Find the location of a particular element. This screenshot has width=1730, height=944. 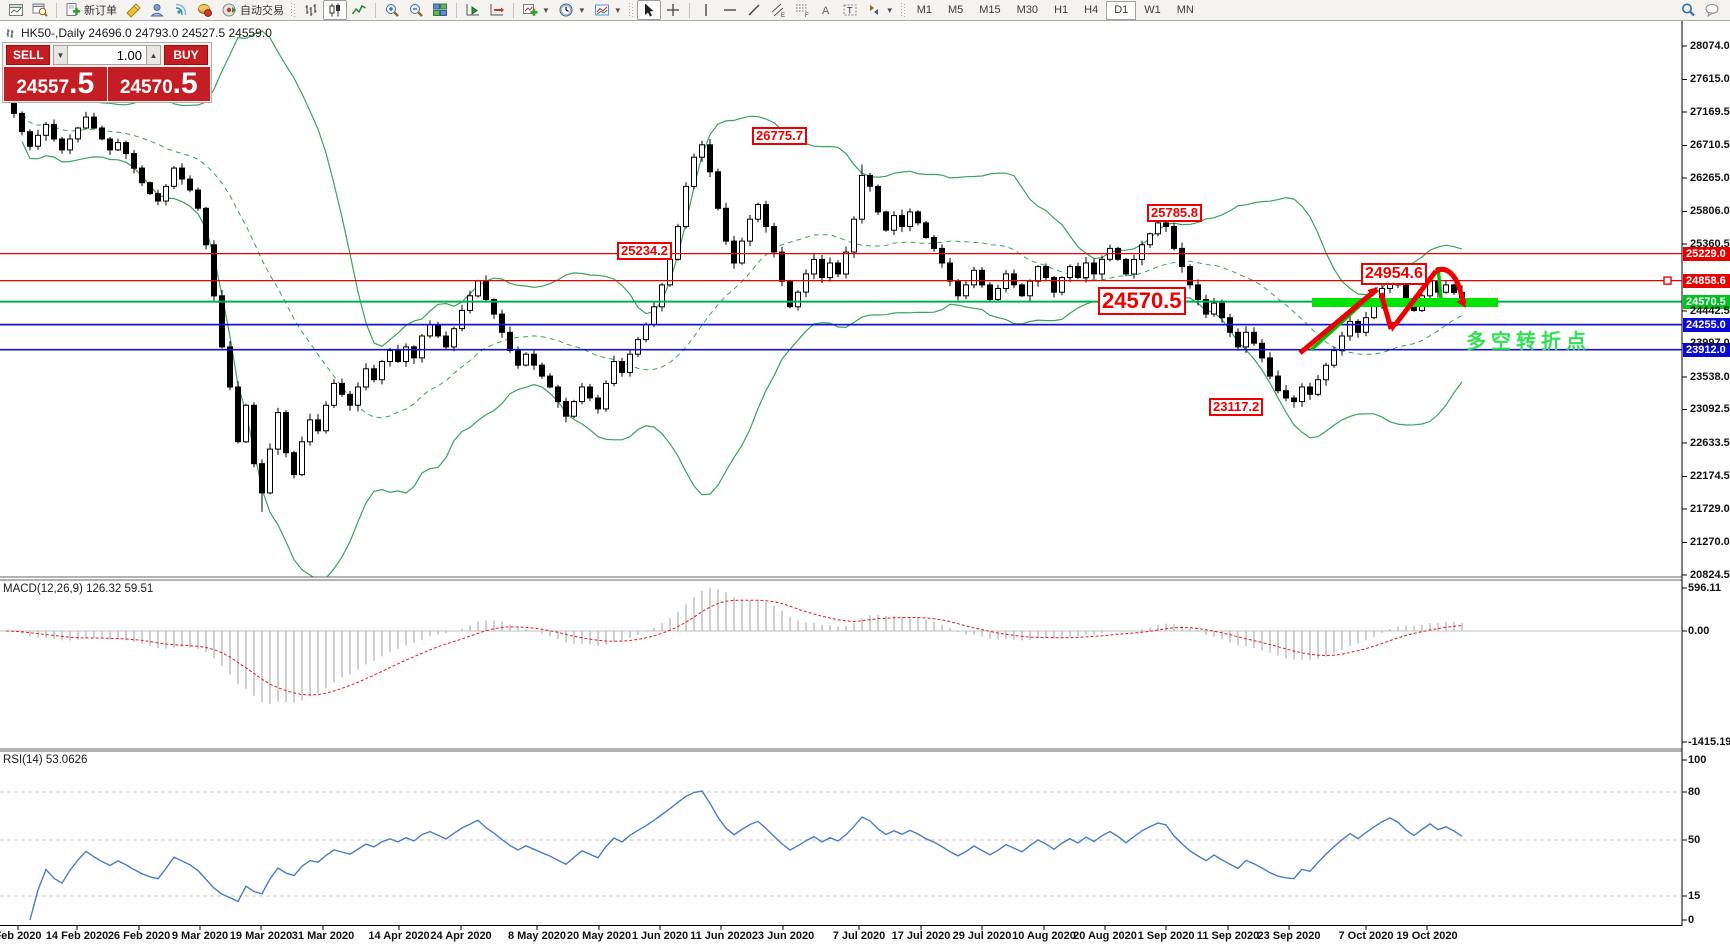

crosshair-icon is located at coordinates (672, 10).